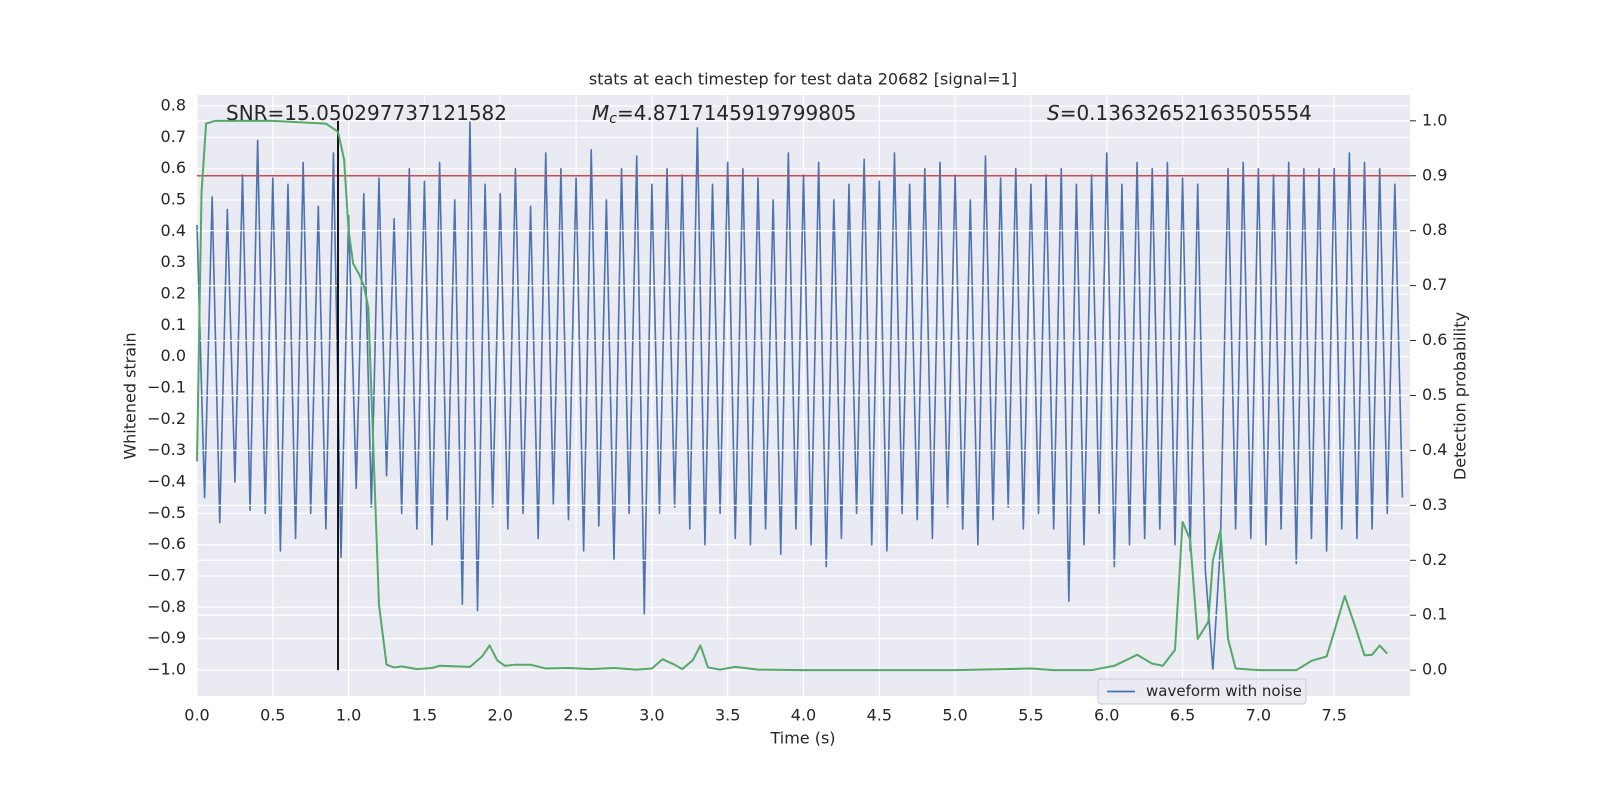  I want to click on x-tick-label: 3.0, so click(651, 715).